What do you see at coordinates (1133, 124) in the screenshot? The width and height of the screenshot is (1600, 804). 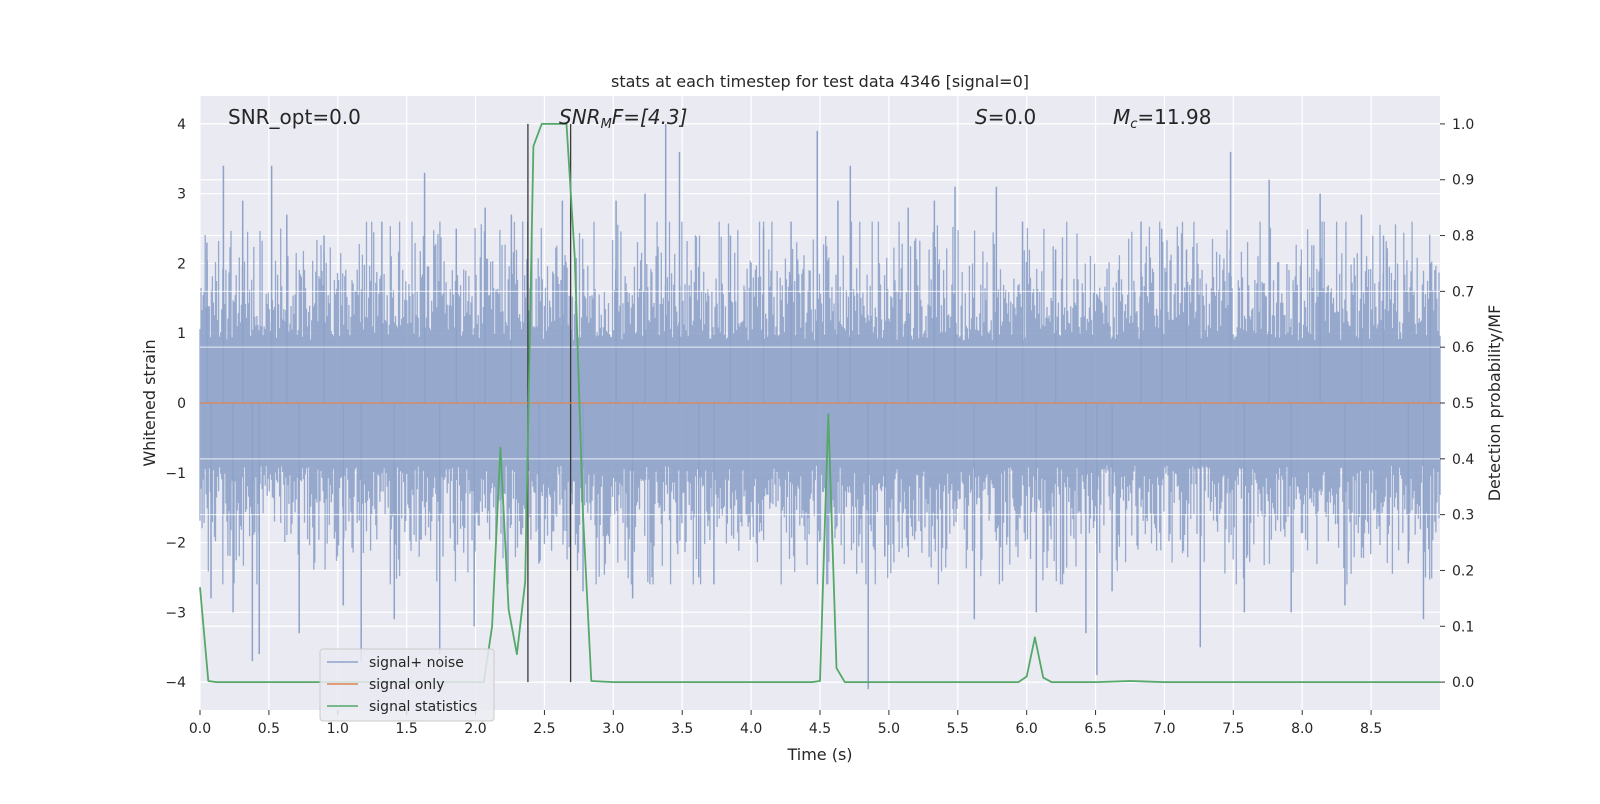 I see `annotation-mc-sub: c` at bounding box center [1133, 124].